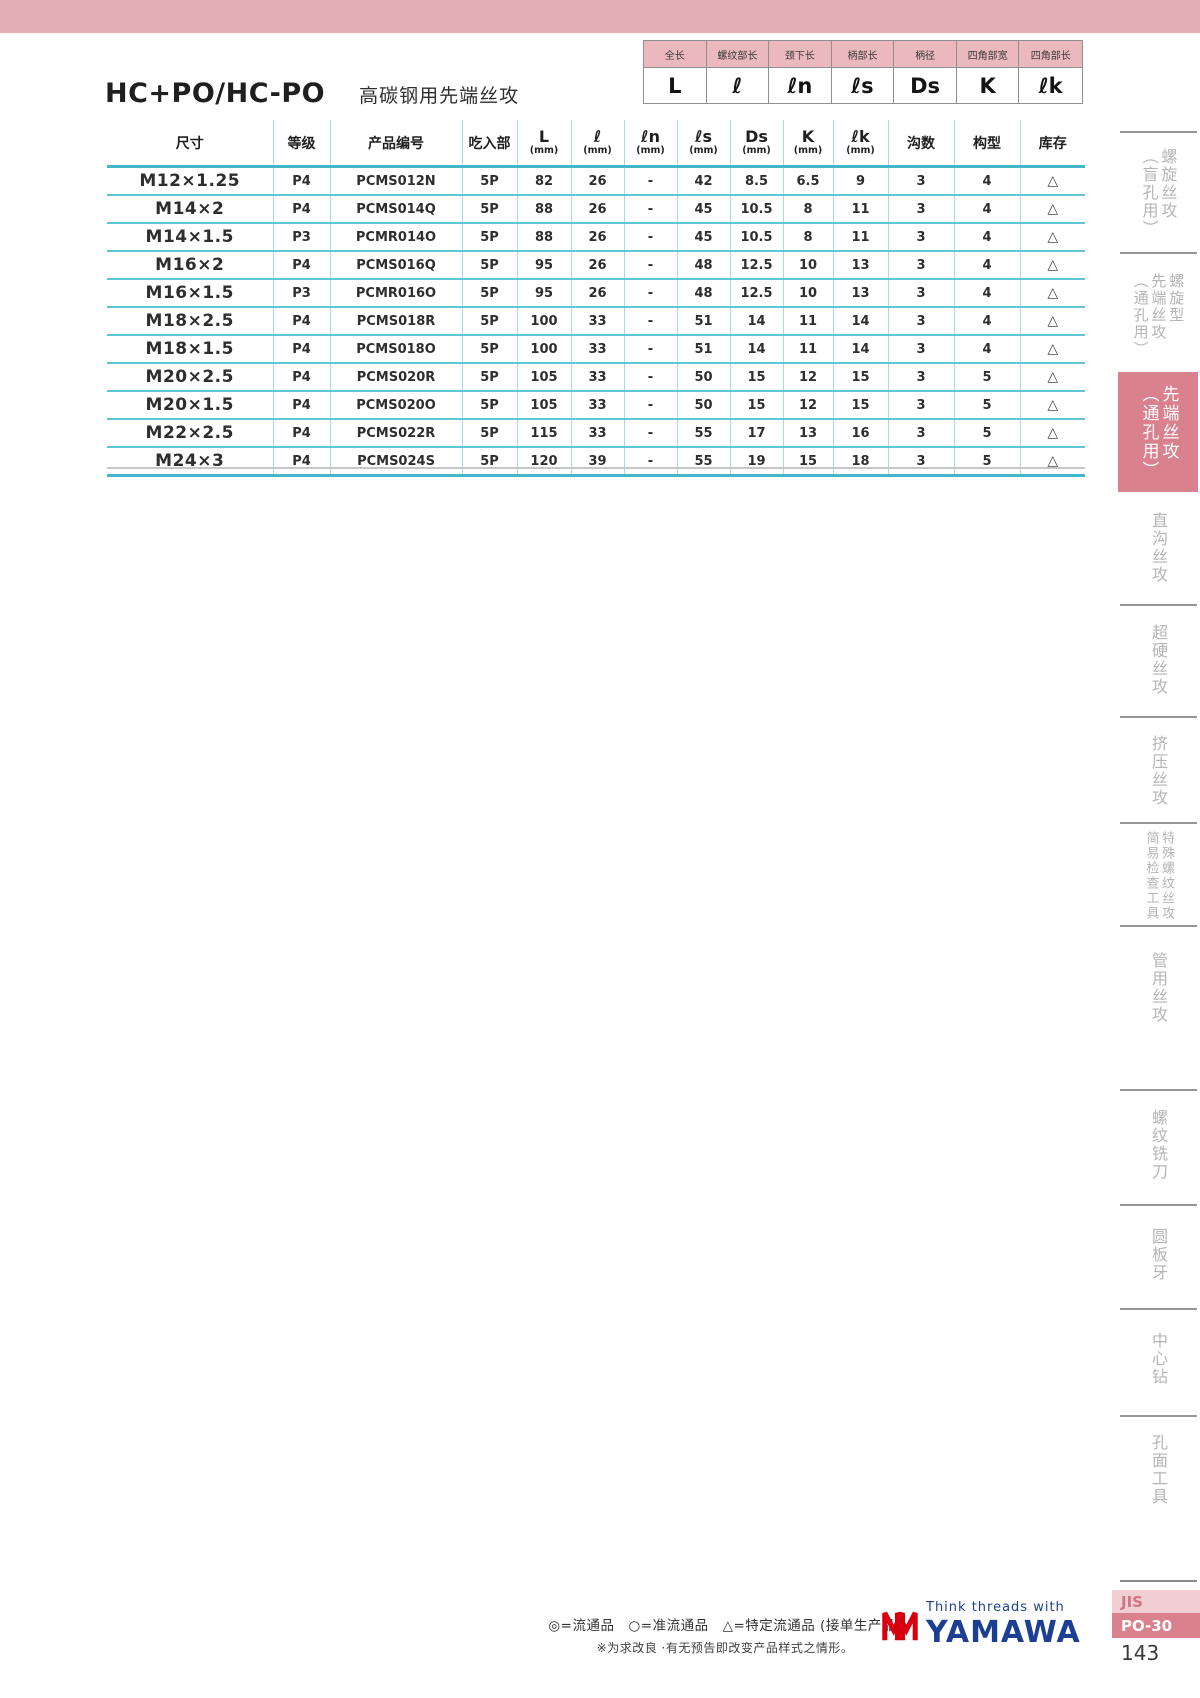 This screenshot has height=1698, width=1200. Describe the element at coordinates (863, 54) in the screenshot. I see `legend-label: 柄部长` at that location.